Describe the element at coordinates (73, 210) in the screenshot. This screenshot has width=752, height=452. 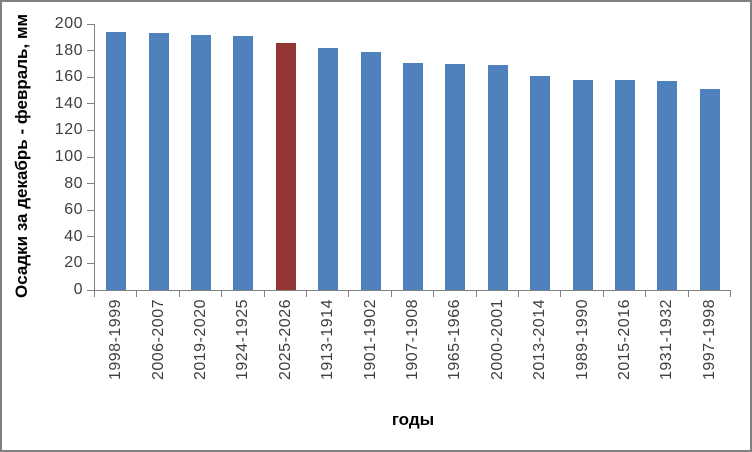
I see `y-tick-label: 60` at that location.